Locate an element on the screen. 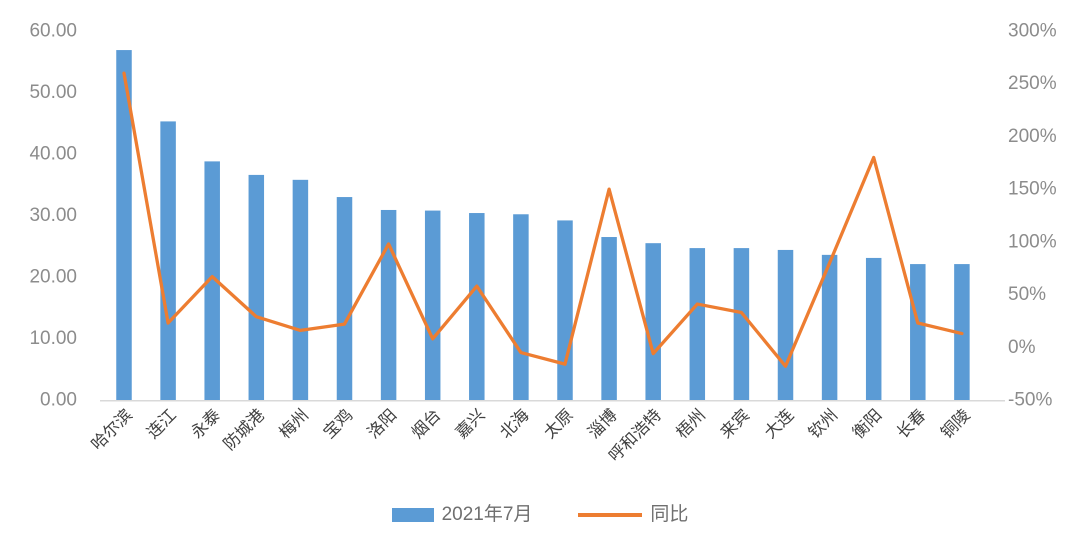  category-label: 淄博 is located at coordinates (602, 423).